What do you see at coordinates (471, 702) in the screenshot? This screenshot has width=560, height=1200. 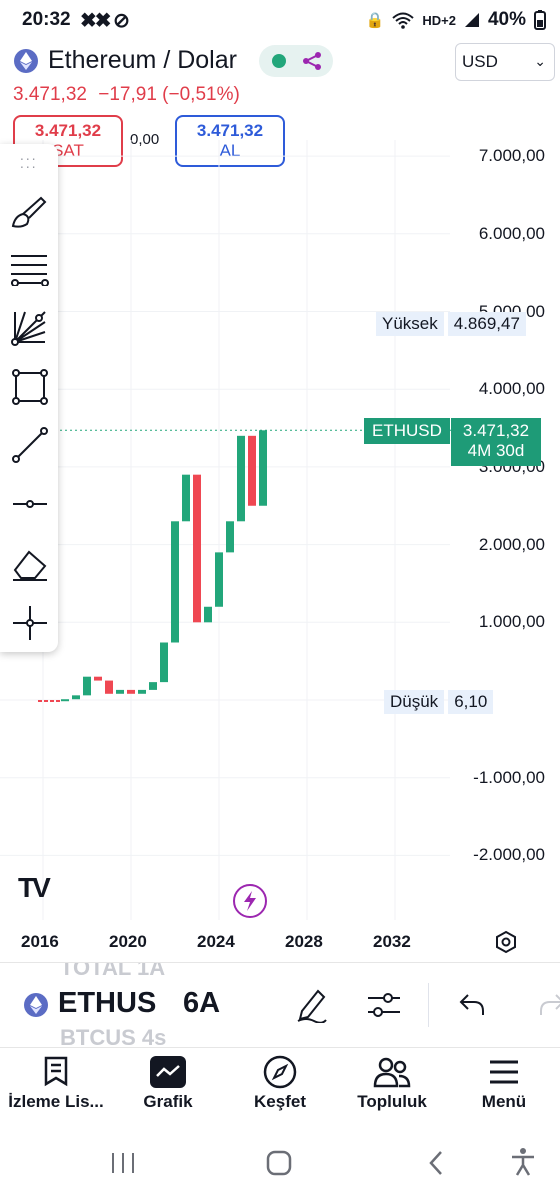 I see `low-value: 6,10` at bounding box center [471, 702].